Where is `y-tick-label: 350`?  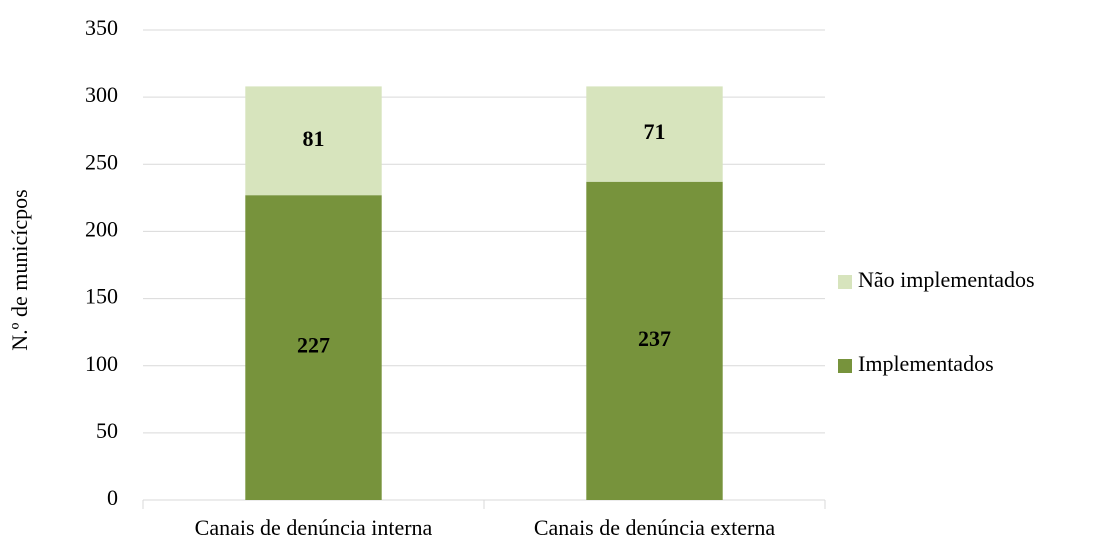
y-tick-label: 350 is located at coordinates (101, 27).